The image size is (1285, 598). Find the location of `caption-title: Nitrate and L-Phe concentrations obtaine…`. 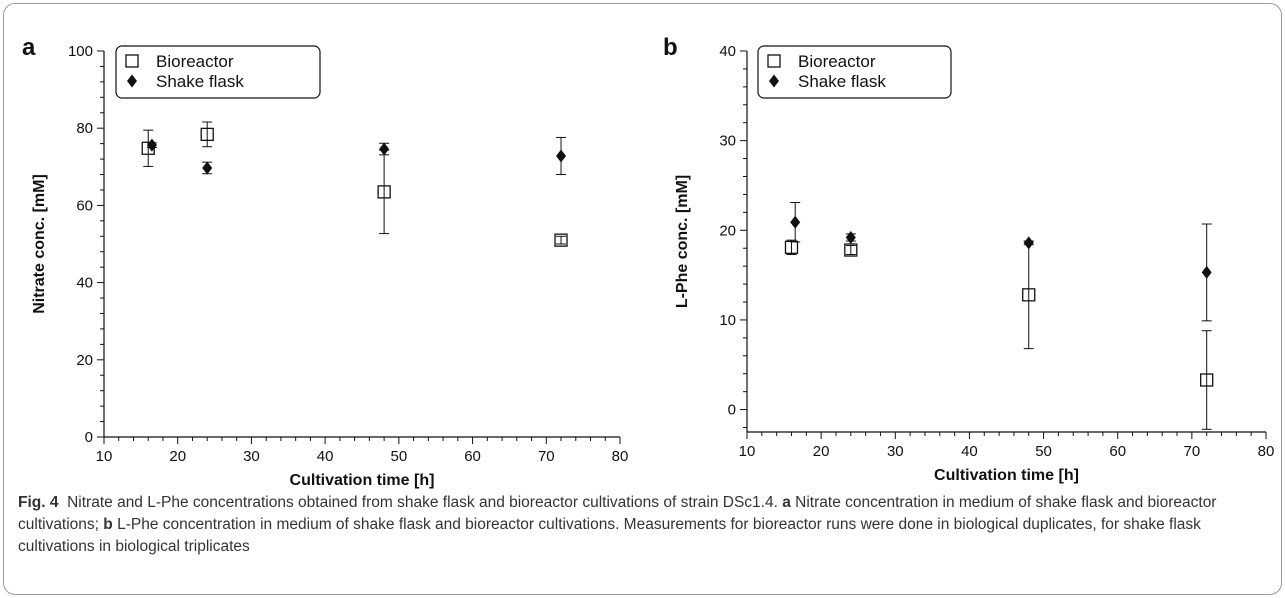

caption-title: Nitrate and L-Phe concentrations obtaine… is located at coordinates (422, 502).